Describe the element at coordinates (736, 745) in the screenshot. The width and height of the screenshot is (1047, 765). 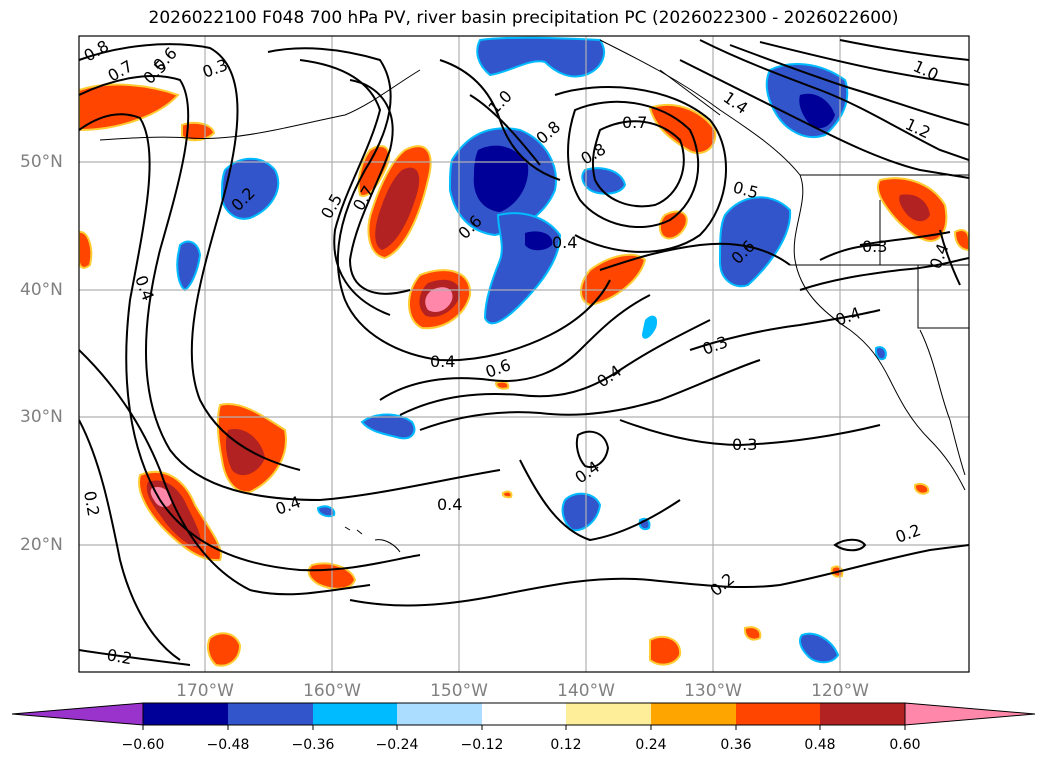
I see `colorbar-tick-label: 0.36` at that location.